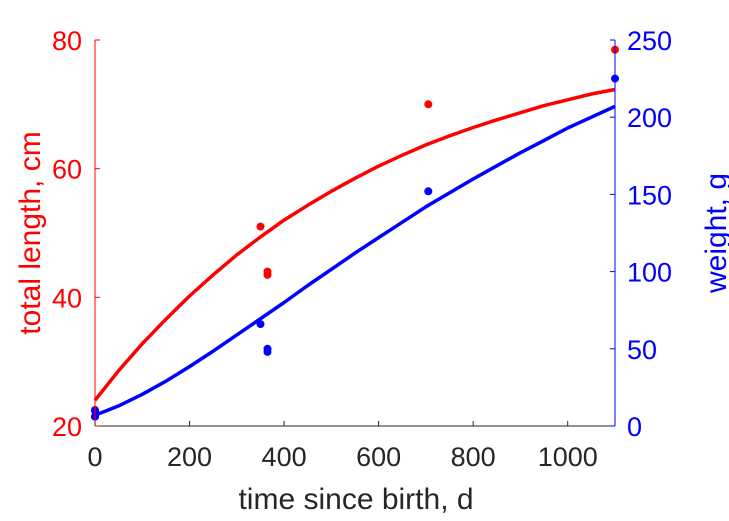 The width and height of the screenshot is (729, 521). Describe the element at coordinates (649, 118) in the screenshot. I see `right-tick-label: 200` at that location.